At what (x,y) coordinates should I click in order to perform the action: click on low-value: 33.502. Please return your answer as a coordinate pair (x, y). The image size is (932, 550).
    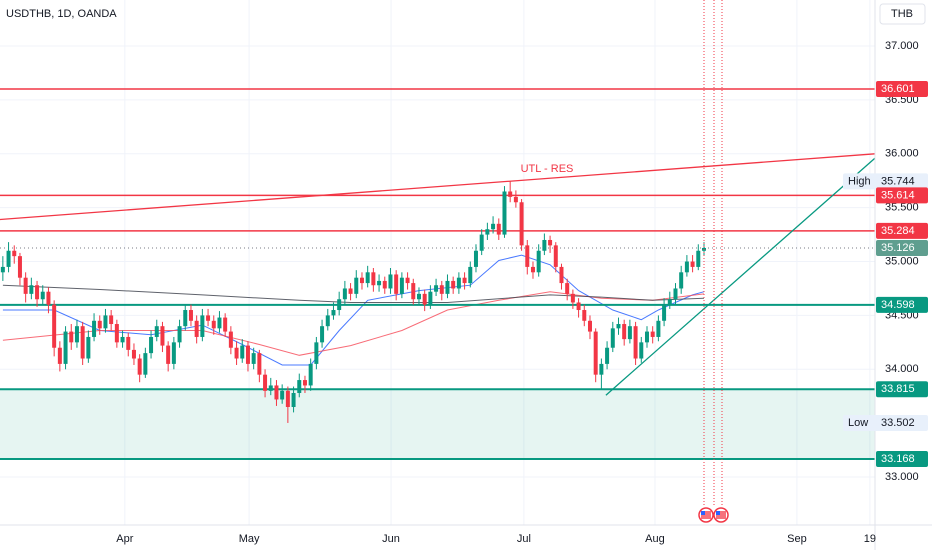
    Looking at the image, I should click on (898, 423).